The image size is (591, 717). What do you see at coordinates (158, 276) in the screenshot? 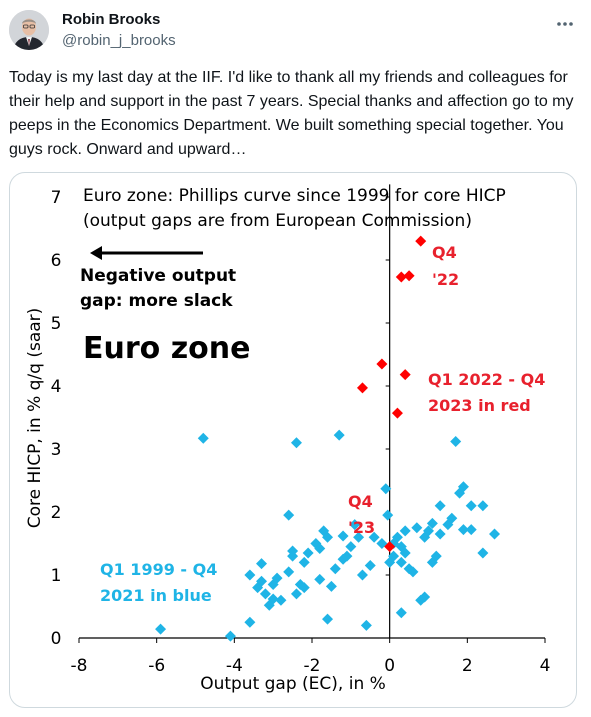
I see `arrow-label-line1: Negative output` at bounding box center [158, 276].